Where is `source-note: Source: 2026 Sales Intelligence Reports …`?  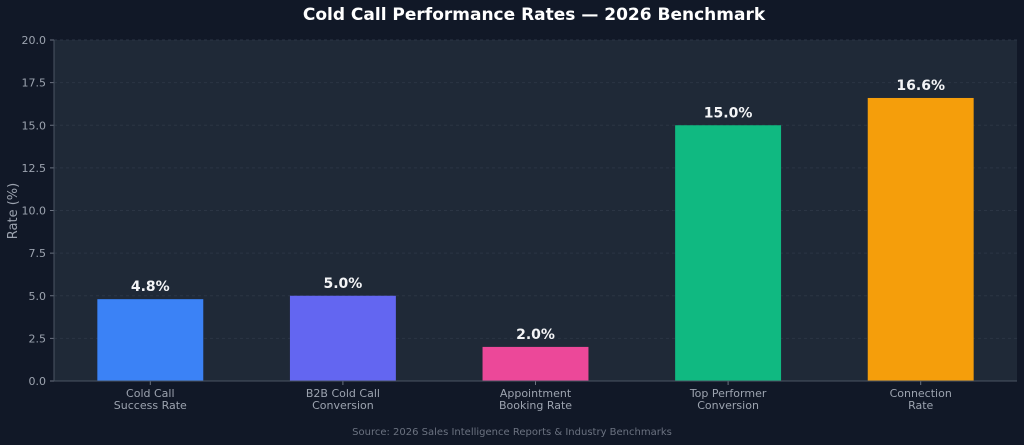
source-note: Source: 2026 Sales Intelligence Reports … is located at coordinates (512, 432).